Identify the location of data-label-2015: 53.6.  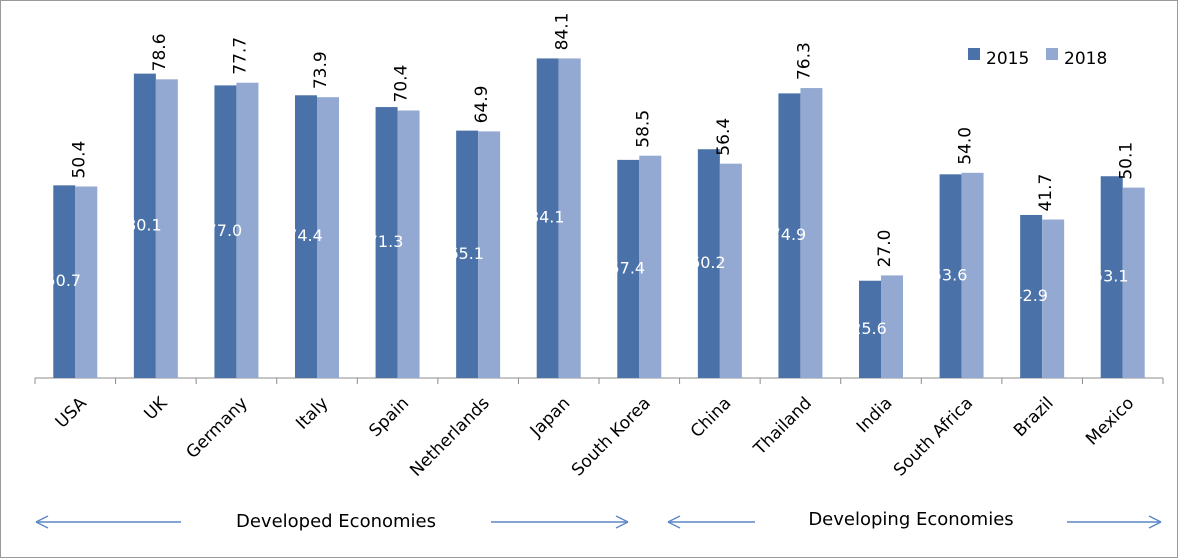
(950, 275).